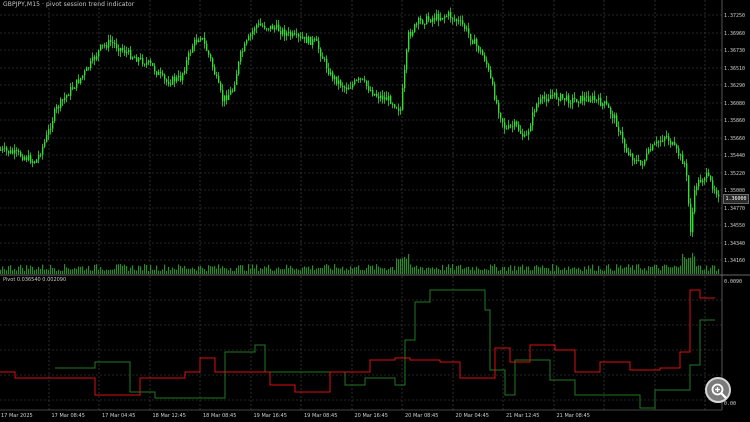  Describe the element at coordinates (734, 191) in the screenshot. I see `price-tick-label: 1.35000` at that location.